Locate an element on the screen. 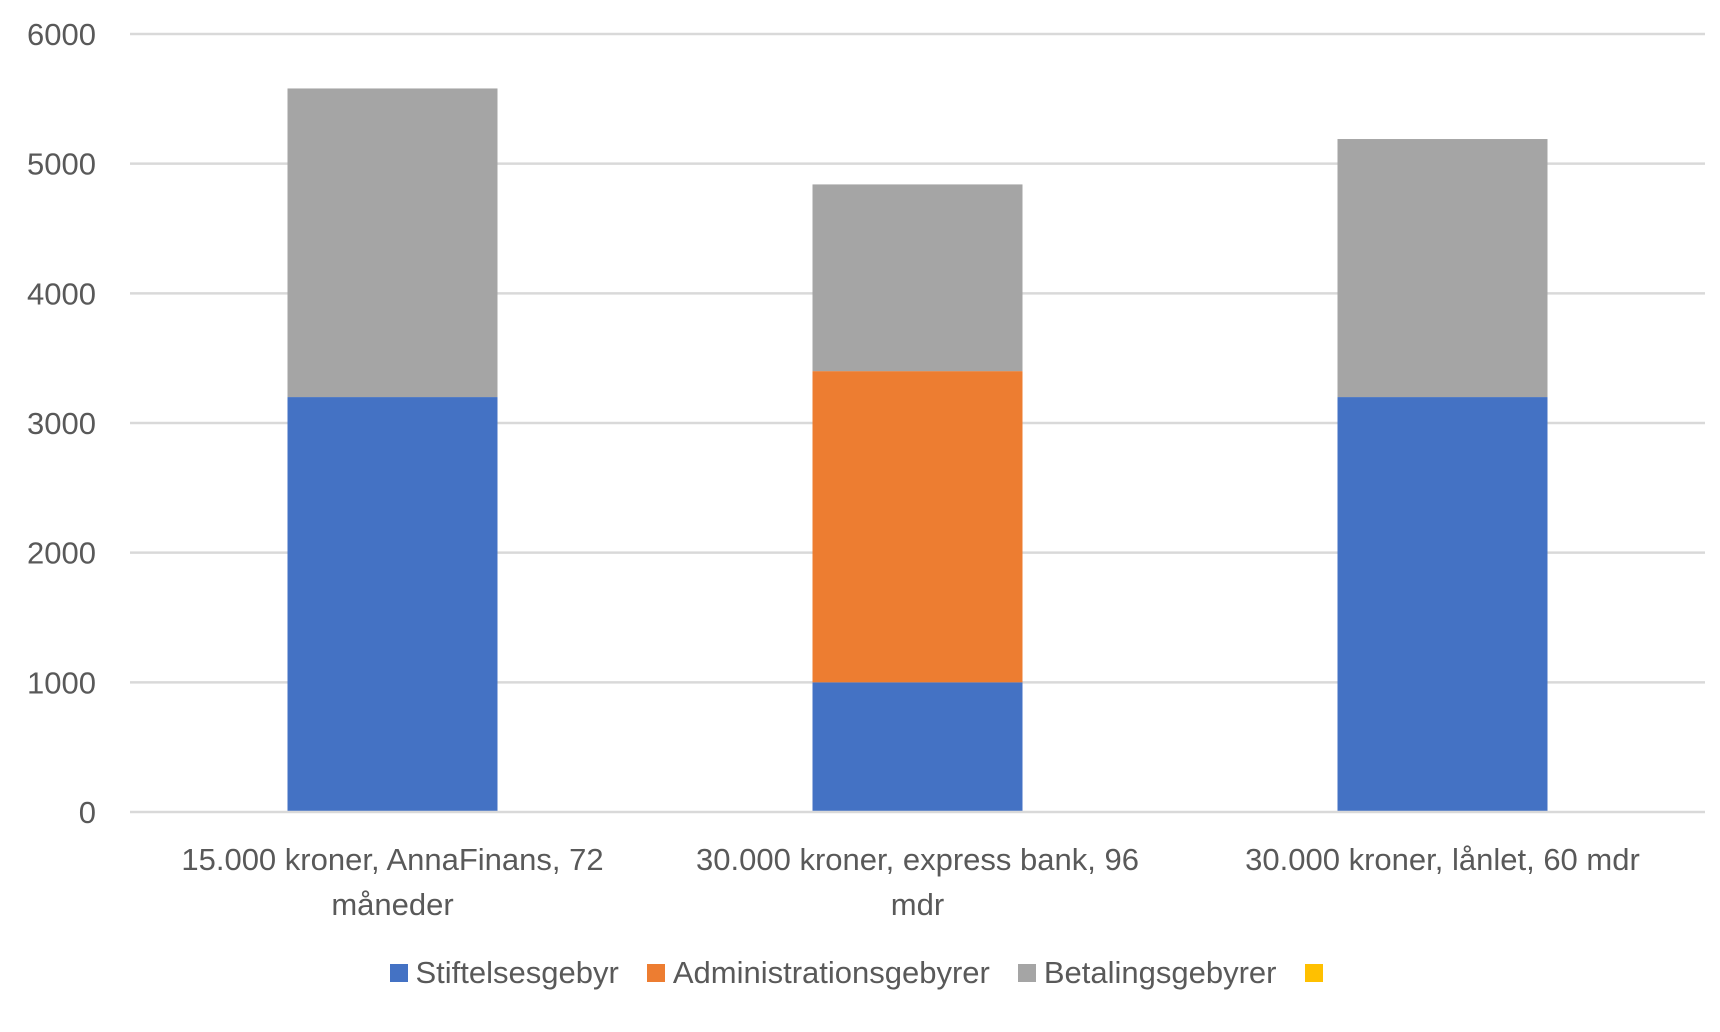 Image resolution: width=1720 pixels, height=1032 pixels. legend-item: Betalingsgebyrer is located at coordinates (1147, 973).